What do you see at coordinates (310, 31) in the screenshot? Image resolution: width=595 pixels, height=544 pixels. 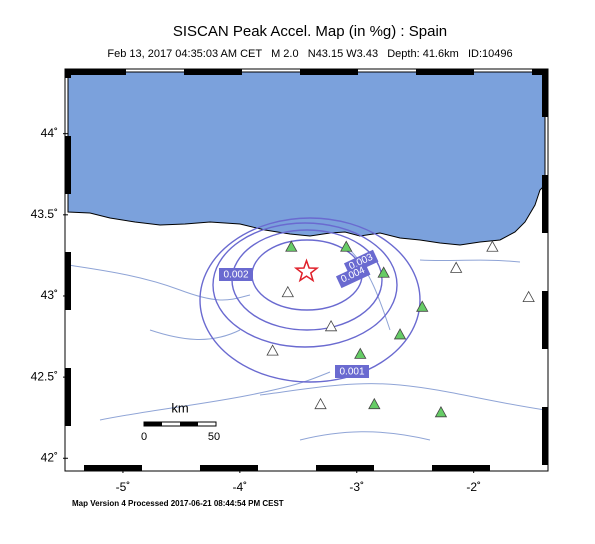 I see `map-title: SISCAN Peak Accel. Map (in %g) : Spain` at bounding box center [310, 31].